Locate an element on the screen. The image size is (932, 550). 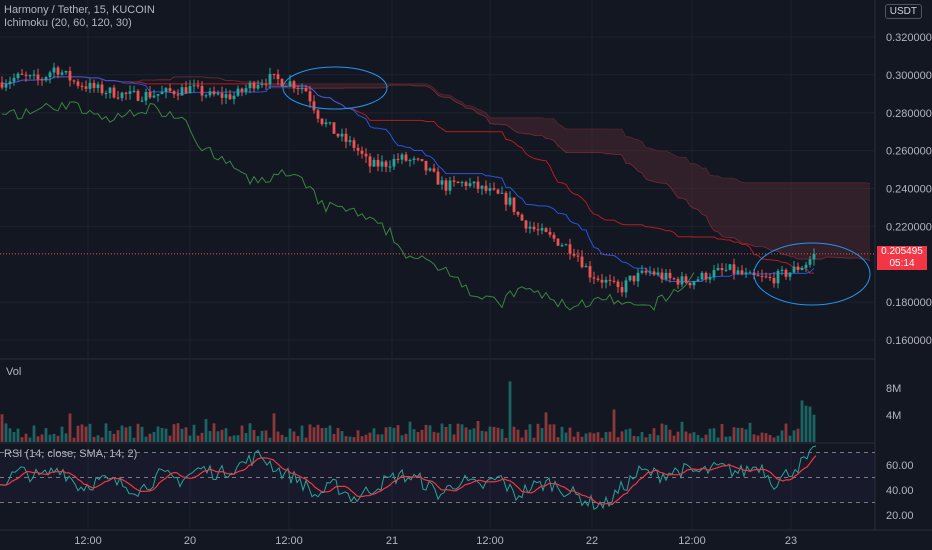
price-tick-label: 0.280000 is located at coordinates (909, 114).